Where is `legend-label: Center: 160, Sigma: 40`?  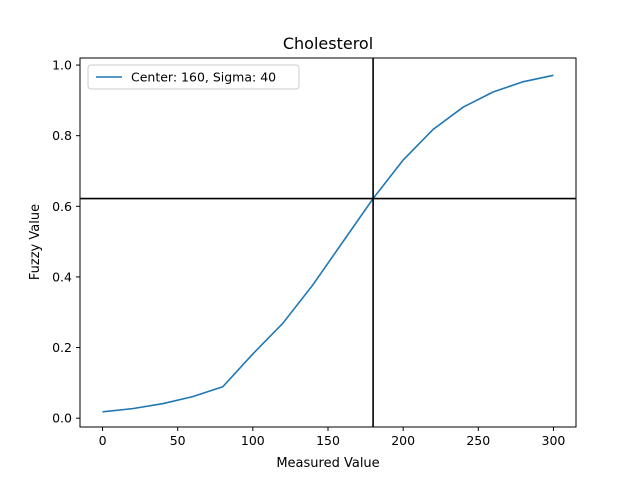
legend-label: Center: 160, Sigma: 40 is located at coordinates (203, 77).